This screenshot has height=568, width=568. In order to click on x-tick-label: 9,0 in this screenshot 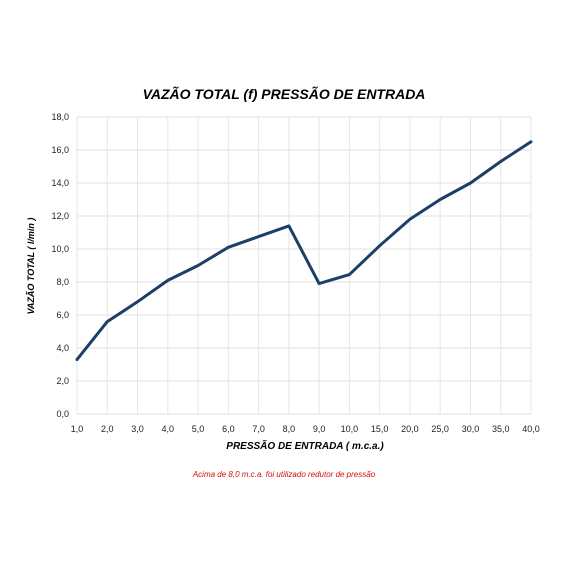, I will do `click(319, 429)`.